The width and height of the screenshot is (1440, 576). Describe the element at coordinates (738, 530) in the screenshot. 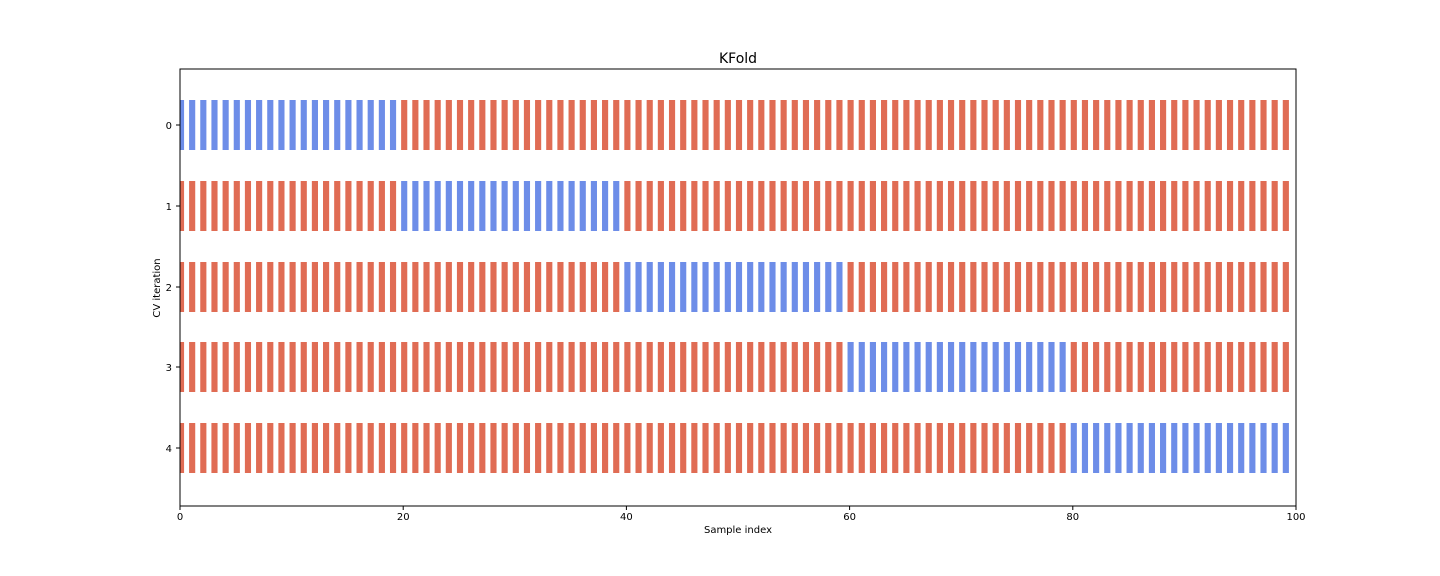

I see `x-axis-label: Sample index` at that location.